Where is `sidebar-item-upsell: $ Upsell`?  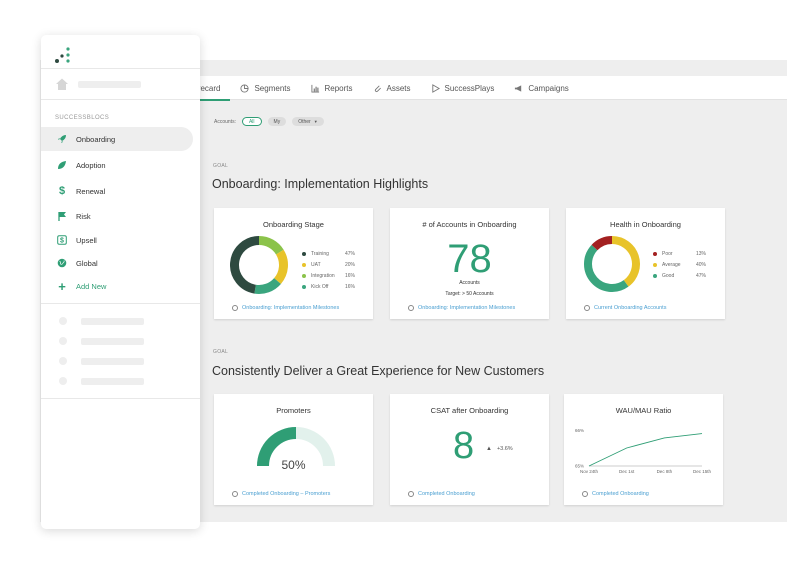 sidebar-item-upsell: $ Upsell is located at coordinates (117, 240).